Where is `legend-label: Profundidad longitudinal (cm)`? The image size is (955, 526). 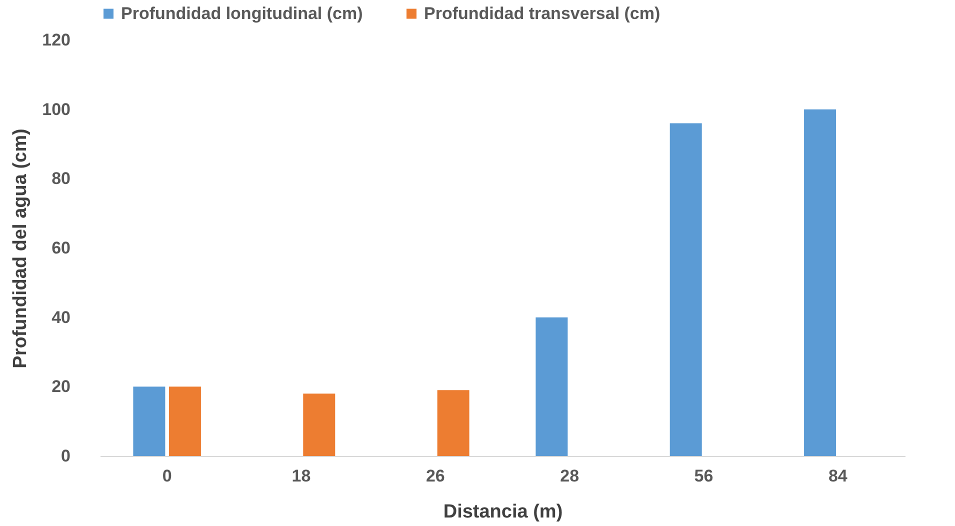
legend-label: Profundidad longitudinal (cm) is located at coordinates (242, 13).